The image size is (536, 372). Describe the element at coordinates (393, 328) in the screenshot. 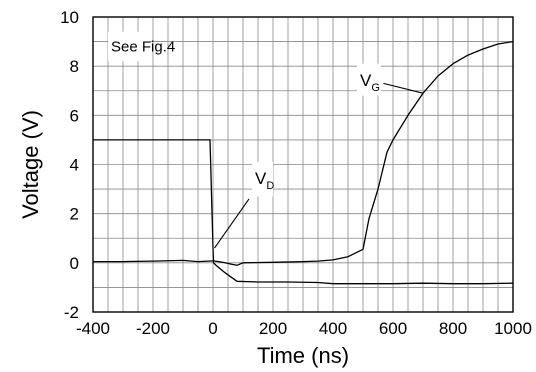

I see `x-tick-label: 600` at that location.